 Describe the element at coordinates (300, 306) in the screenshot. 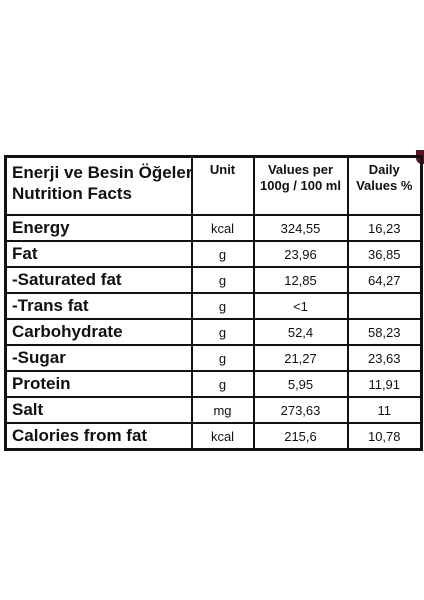

I see `nutrient-value: <1` at that location.